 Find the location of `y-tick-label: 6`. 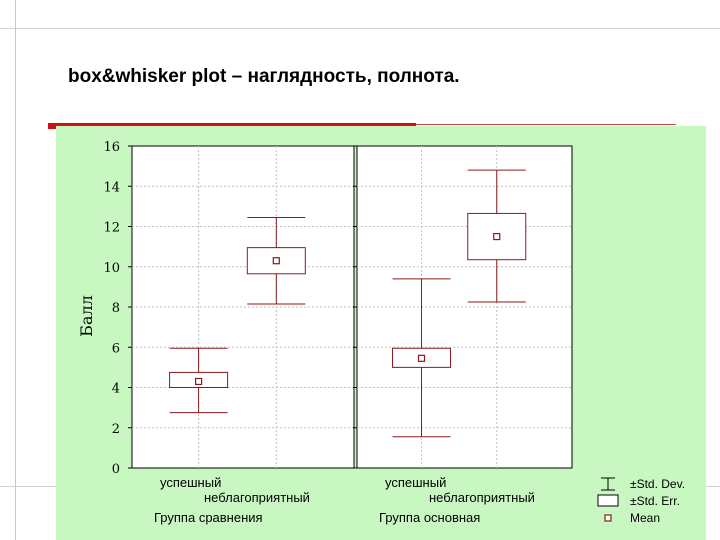

y-tick-label: 6 is located at coordinates (116, 348).